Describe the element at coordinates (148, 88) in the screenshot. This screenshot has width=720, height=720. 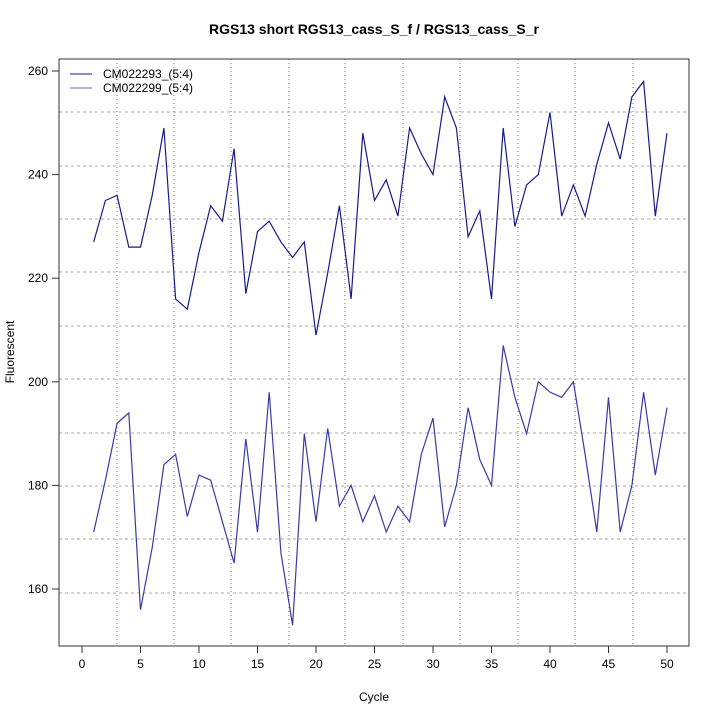
I see `legend-label-2: CM022299_(5:4)` at that location.